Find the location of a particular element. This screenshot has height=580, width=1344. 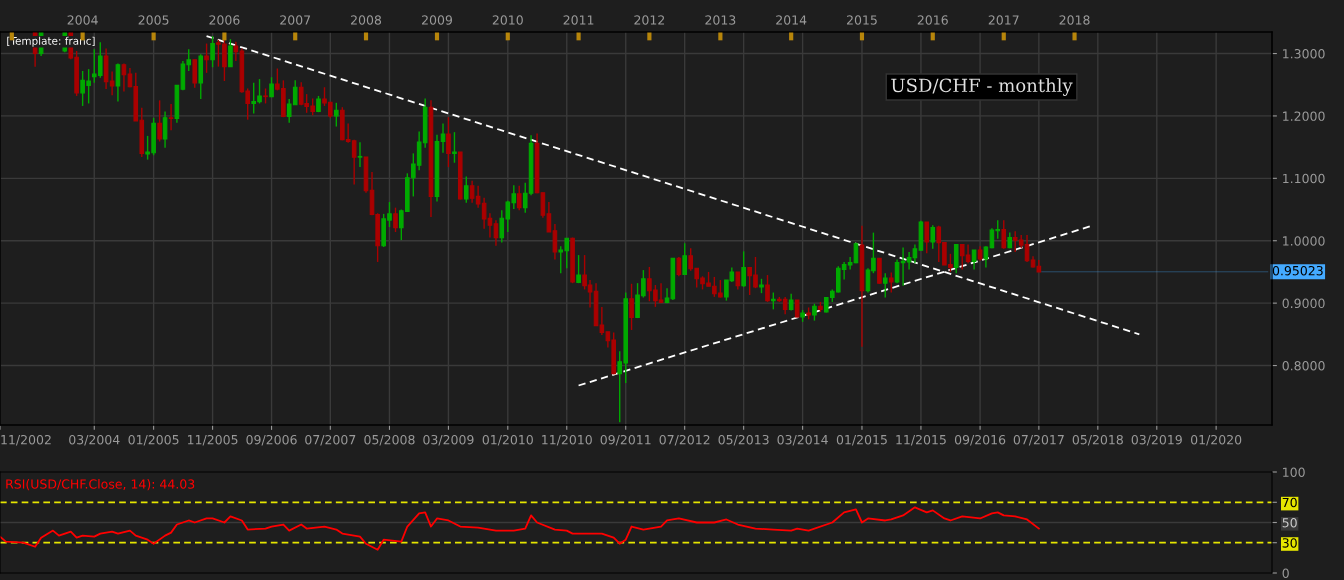

x2-tick-label: 2015 is located at coordinates (861, 20).